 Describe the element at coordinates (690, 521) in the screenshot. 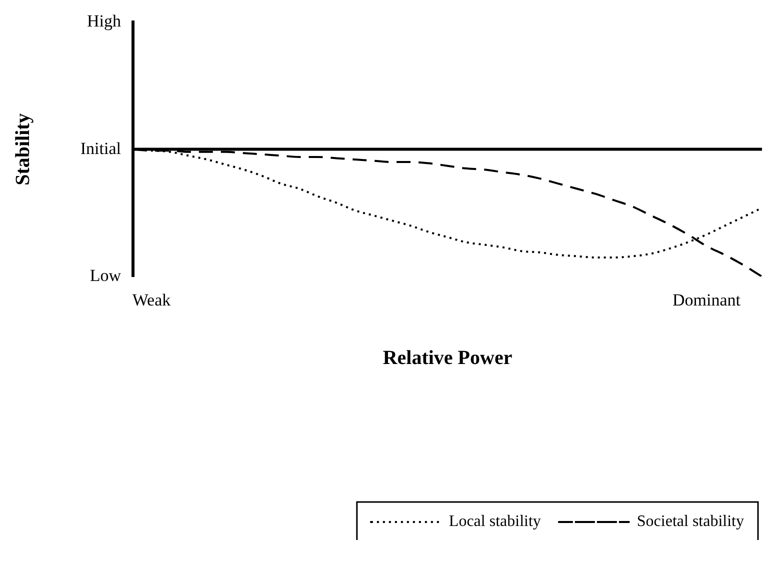

I see `legend-label: Societal stability` at that location.